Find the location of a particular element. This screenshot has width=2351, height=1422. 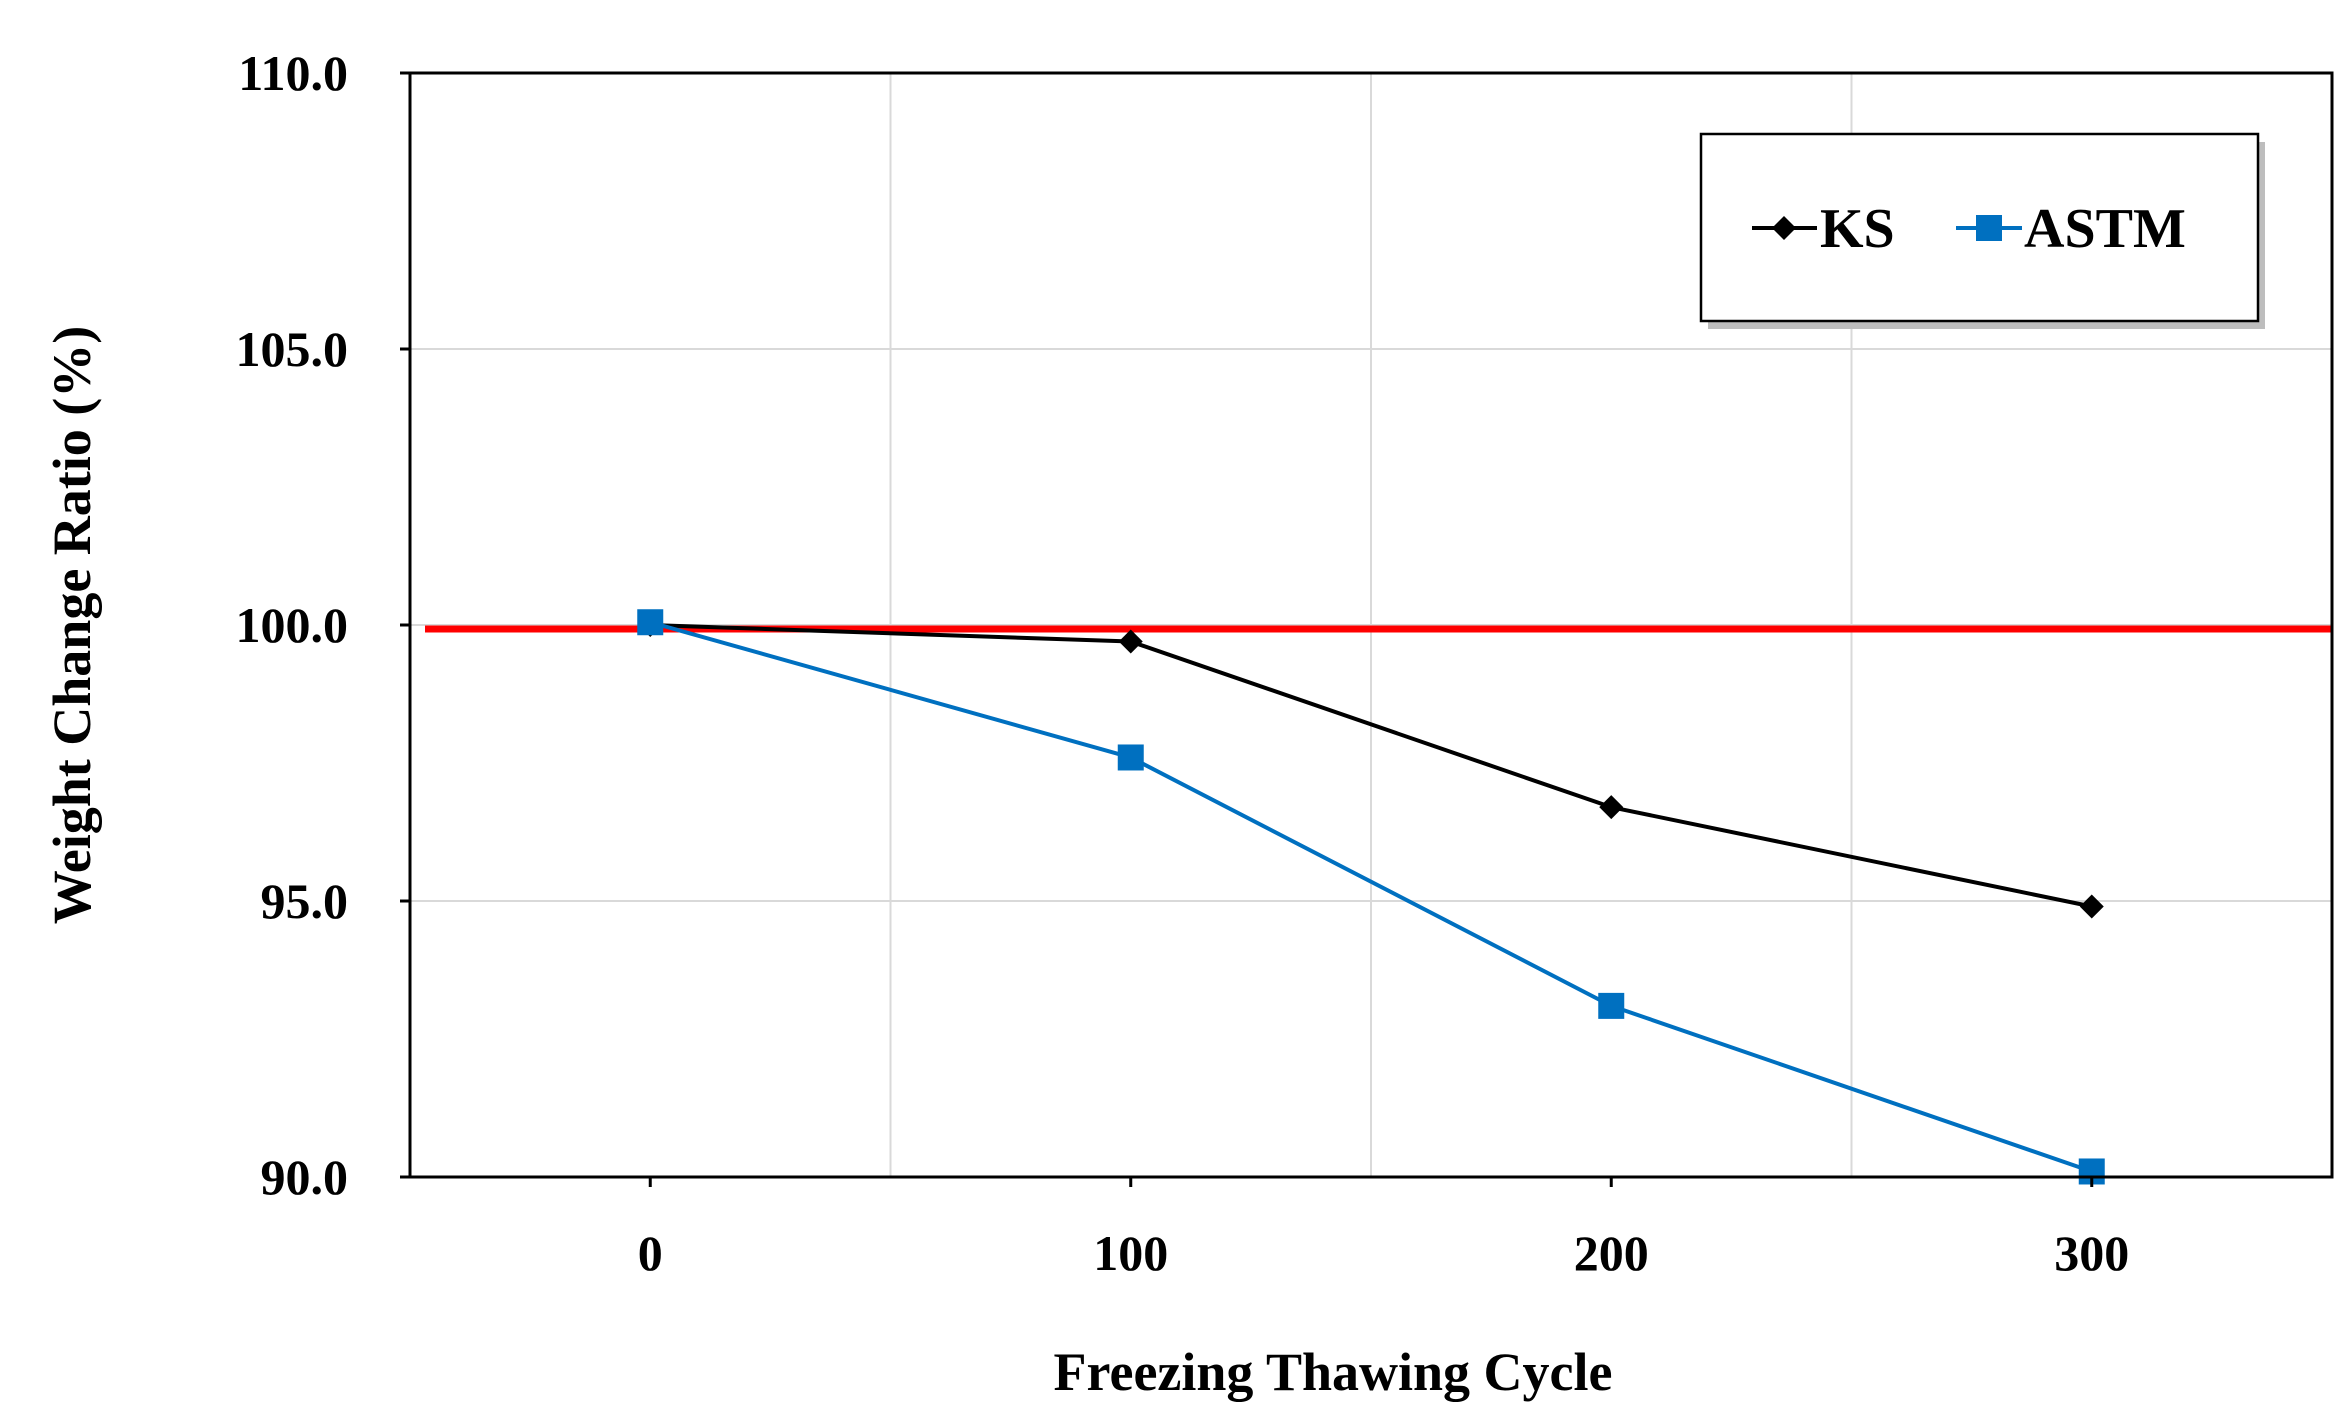

legend-astm-label: ASTM is located at coordinates (2105, 229).